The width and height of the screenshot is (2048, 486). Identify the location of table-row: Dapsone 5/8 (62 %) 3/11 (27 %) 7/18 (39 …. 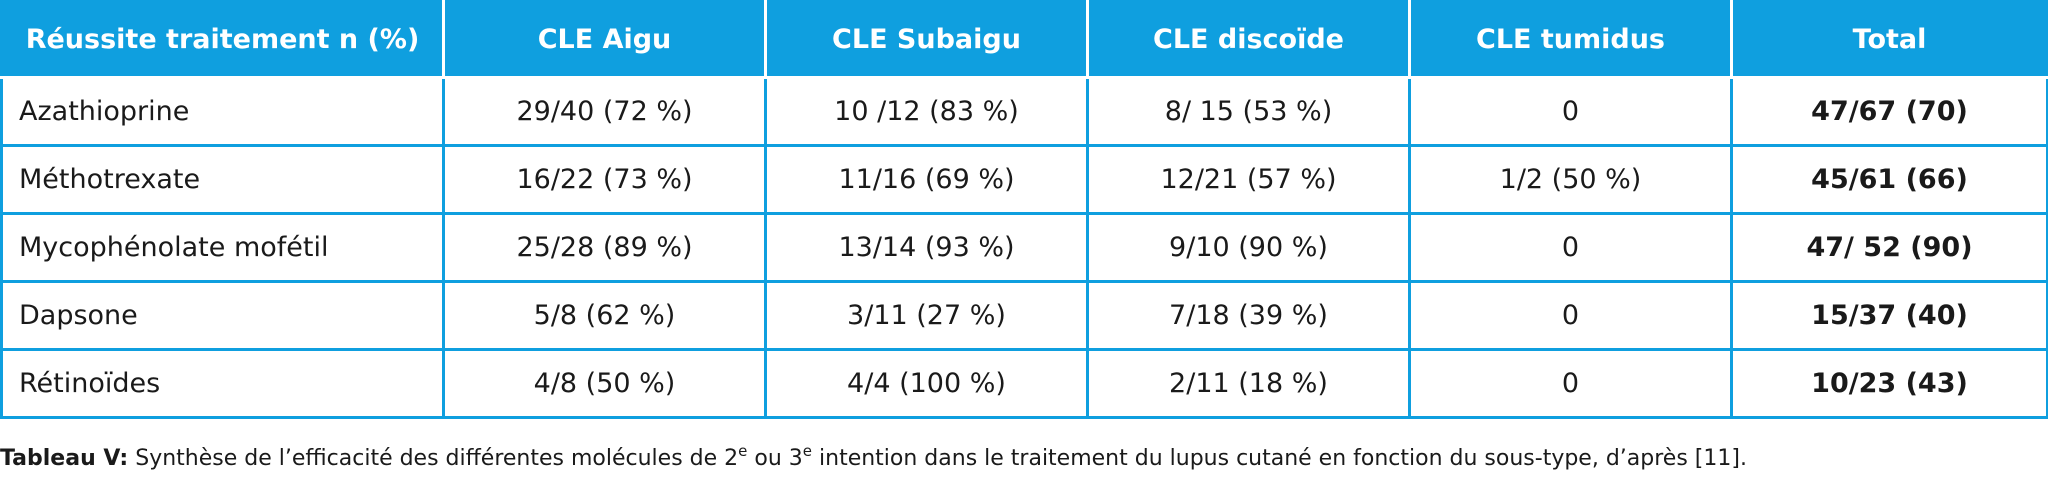
(1024, 315).